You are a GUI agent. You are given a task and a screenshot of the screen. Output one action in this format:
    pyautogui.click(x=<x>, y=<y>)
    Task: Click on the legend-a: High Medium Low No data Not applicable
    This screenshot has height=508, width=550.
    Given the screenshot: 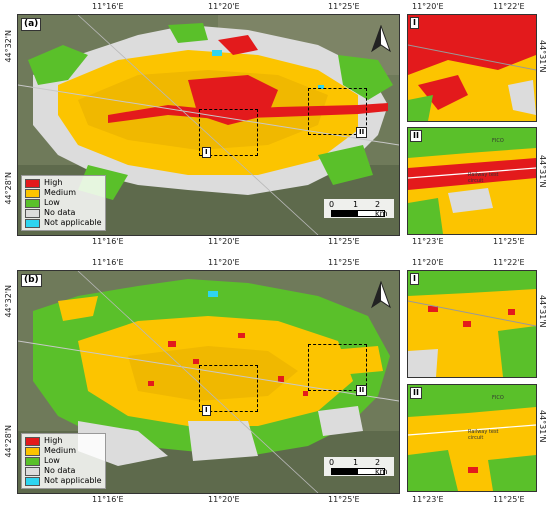 What is the action you would take?
    pyautogui.click(x=63, y=203)
    